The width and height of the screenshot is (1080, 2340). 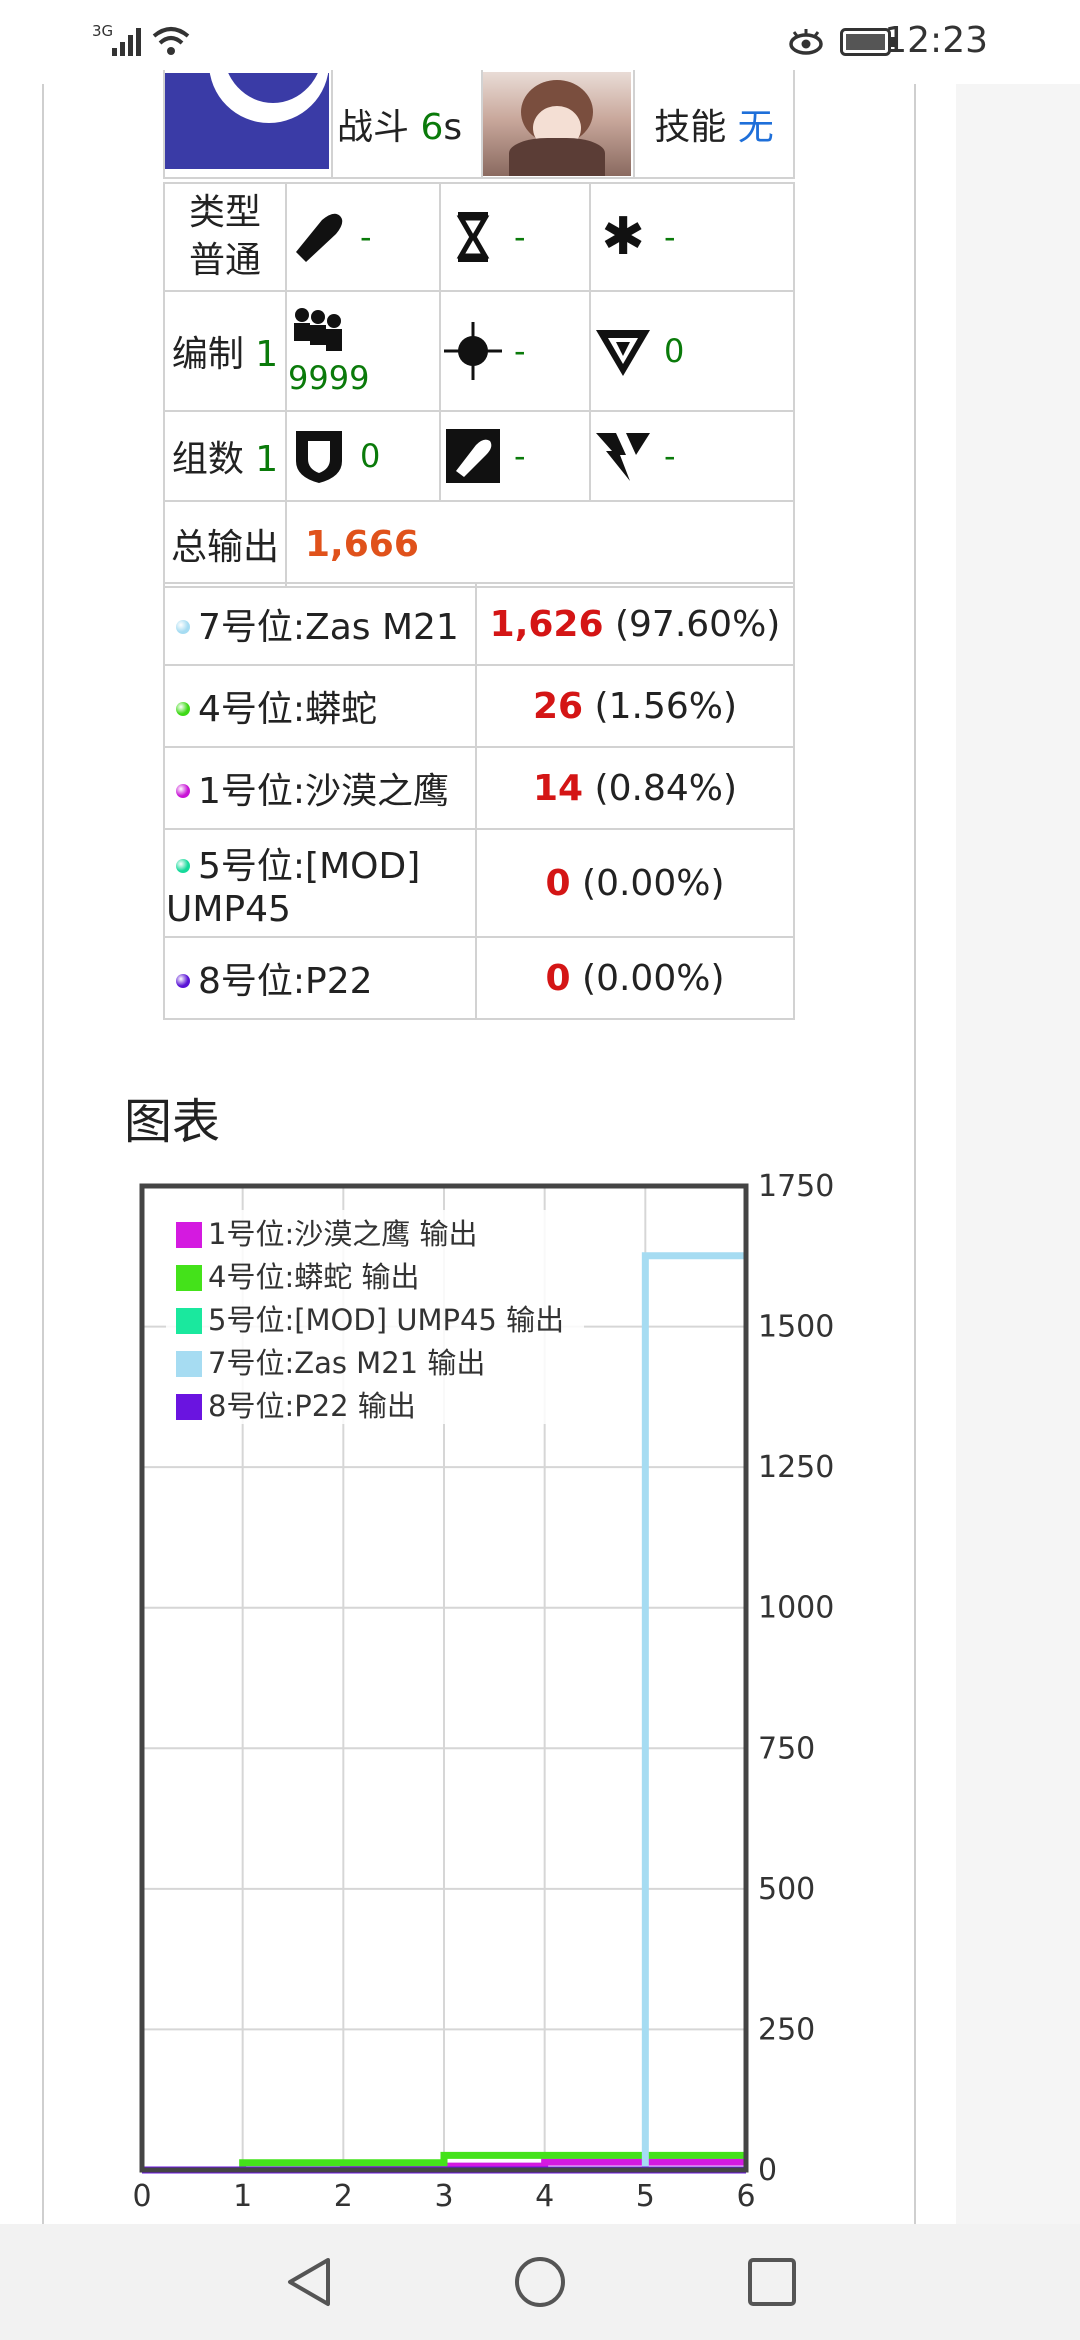 What do you see at coordinates (786, 1748) in the screenshot?
I see `y-tick-label: 750` at bounding box center [786, 1748].